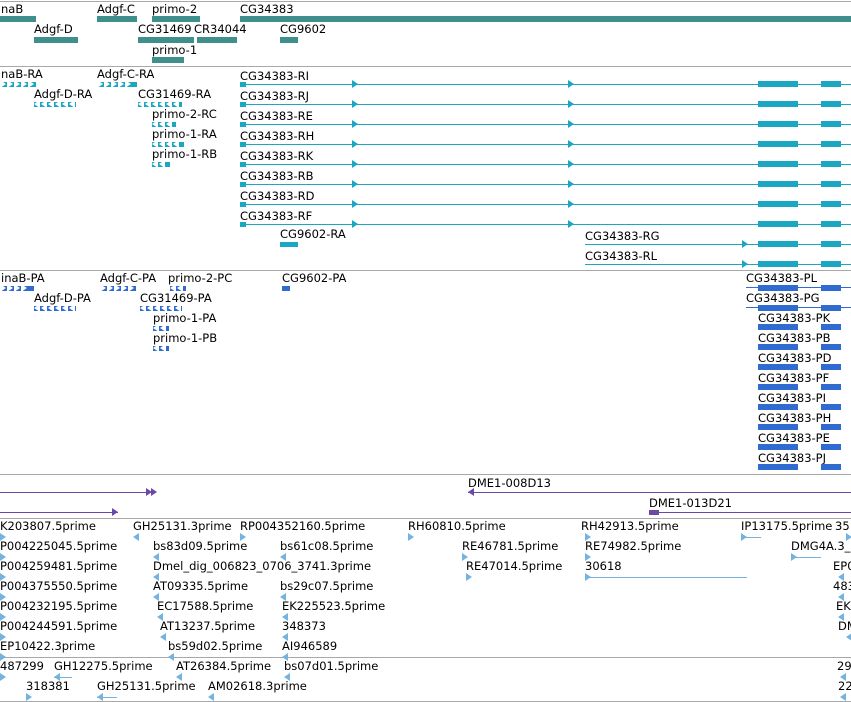 Image resolution: width=851 pixels, height=702 pixels. I want to click on ests-feature-label: EK, so click(843, 606).